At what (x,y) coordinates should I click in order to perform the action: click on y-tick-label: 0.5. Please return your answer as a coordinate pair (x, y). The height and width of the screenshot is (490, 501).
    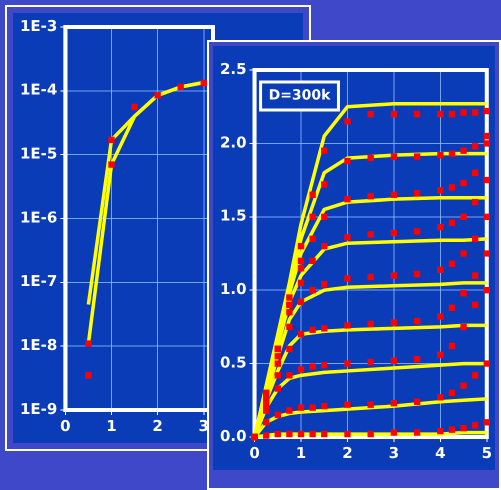
    Looking at the image, I should click on (233, 362).